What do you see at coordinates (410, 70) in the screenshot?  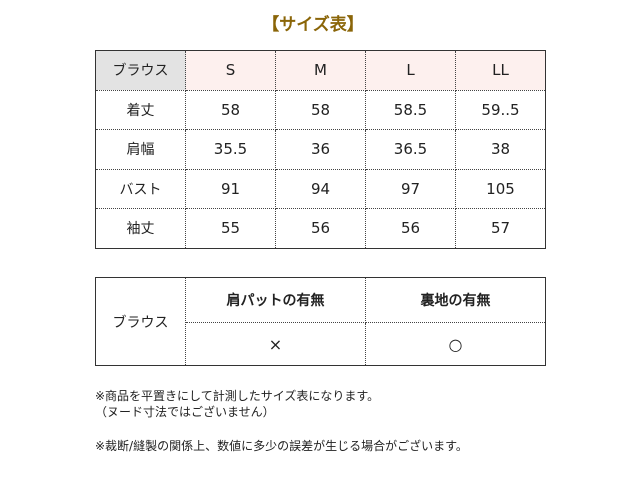 I see `size-header: L` at bounding box center [410, 70].